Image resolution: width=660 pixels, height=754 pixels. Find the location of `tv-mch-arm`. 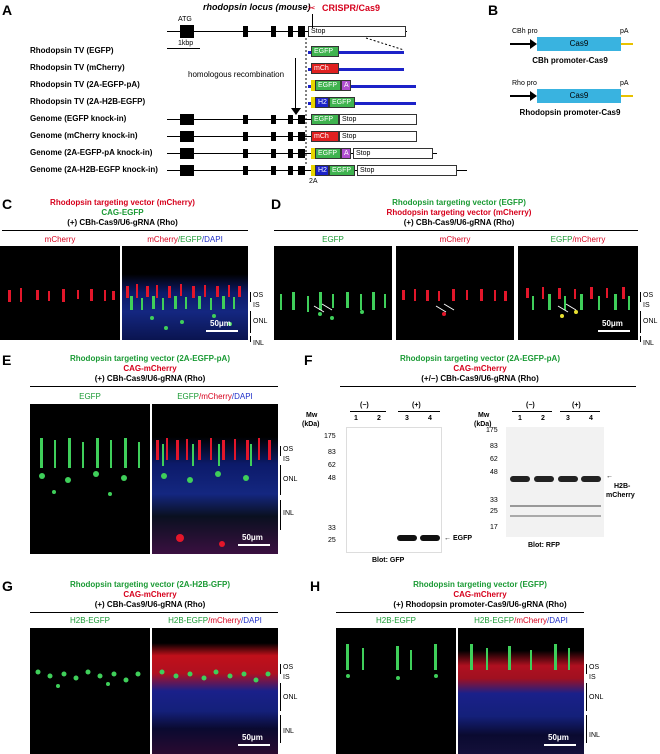

tv-mch-arm is located at coordinates (356, 69).